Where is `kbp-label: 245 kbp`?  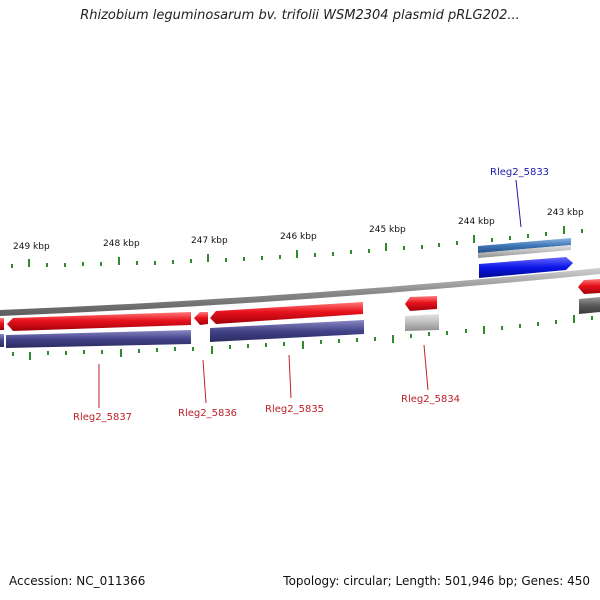
kbp-label: 245 kbp is located at coordinates (387, 230).